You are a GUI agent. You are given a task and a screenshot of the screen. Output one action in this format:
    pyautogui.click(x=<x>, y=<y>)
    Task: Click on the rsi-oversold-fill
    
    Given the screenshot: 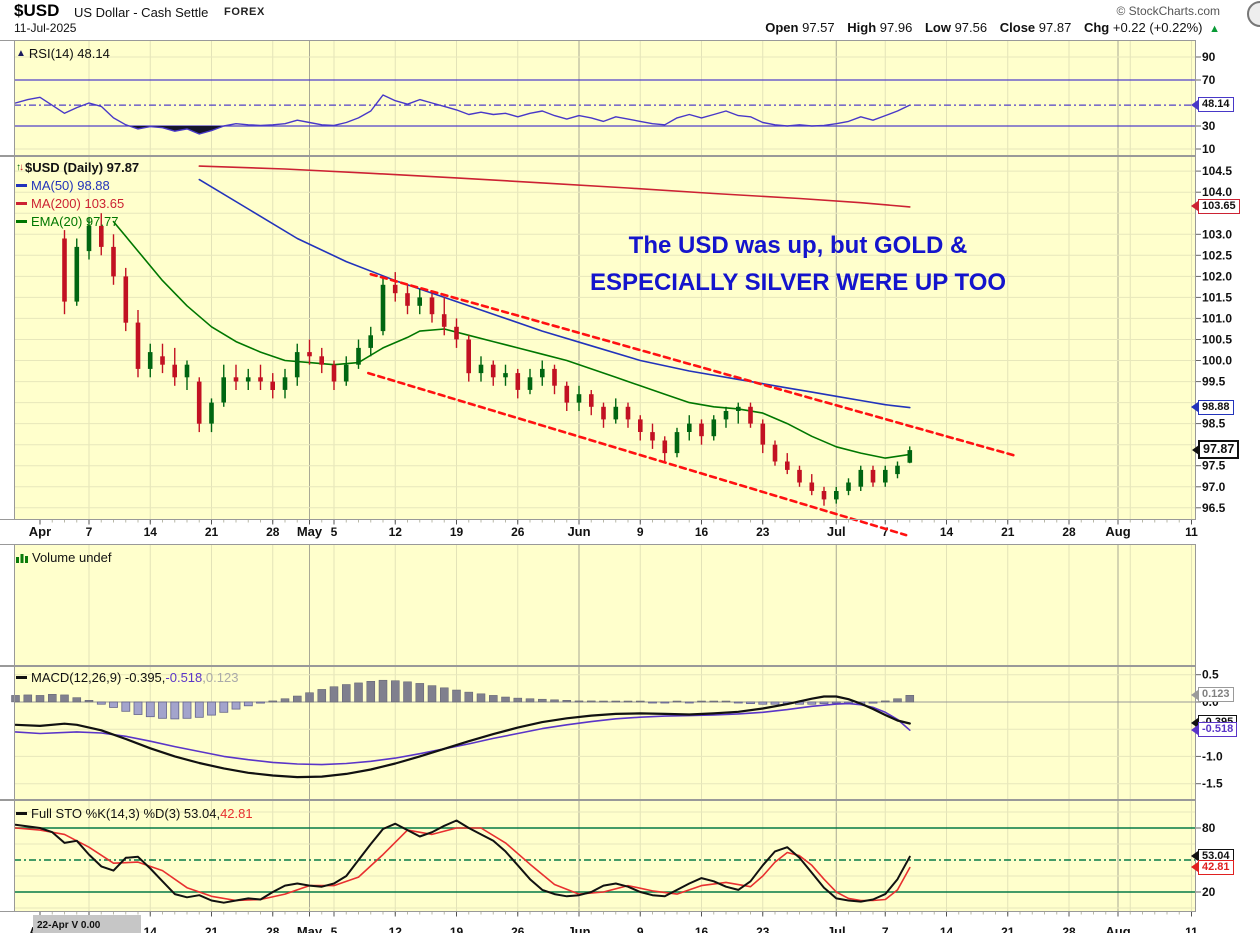 What is the action you would take?
    pyautogui.click(x=176, y=130)
    